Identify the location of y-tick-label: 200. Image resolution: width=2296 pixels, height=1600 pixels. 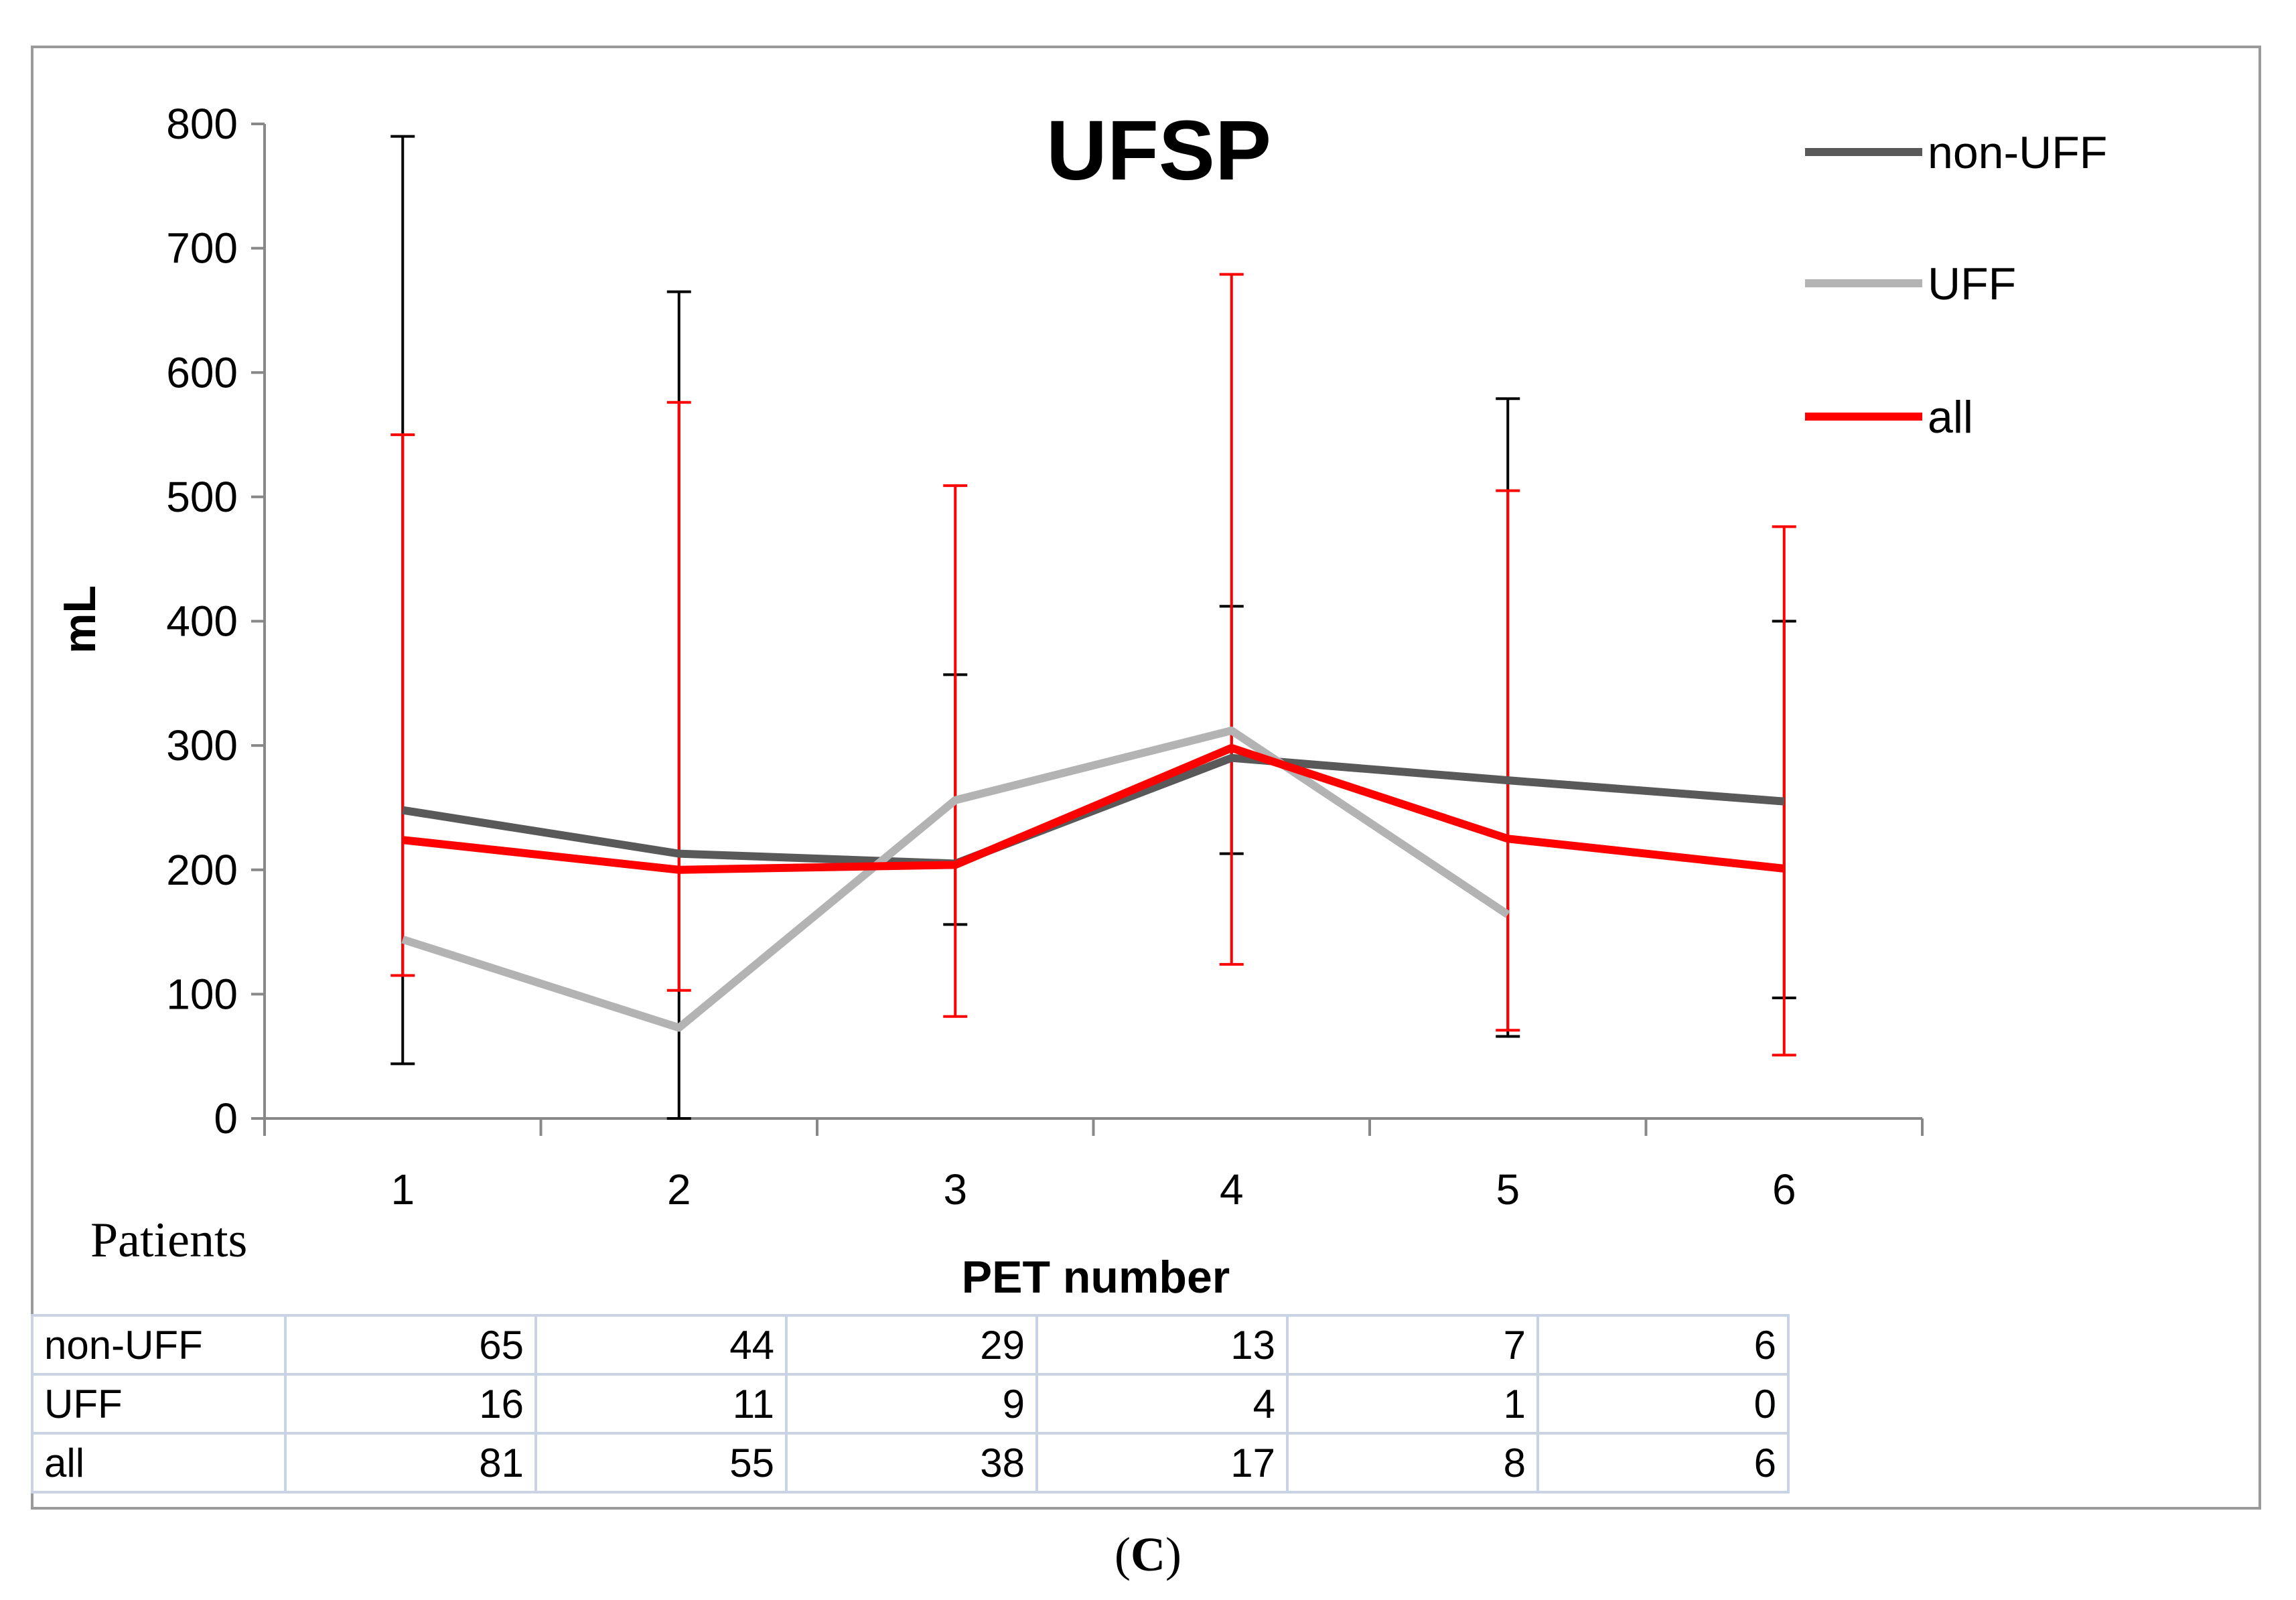
(202, 870).